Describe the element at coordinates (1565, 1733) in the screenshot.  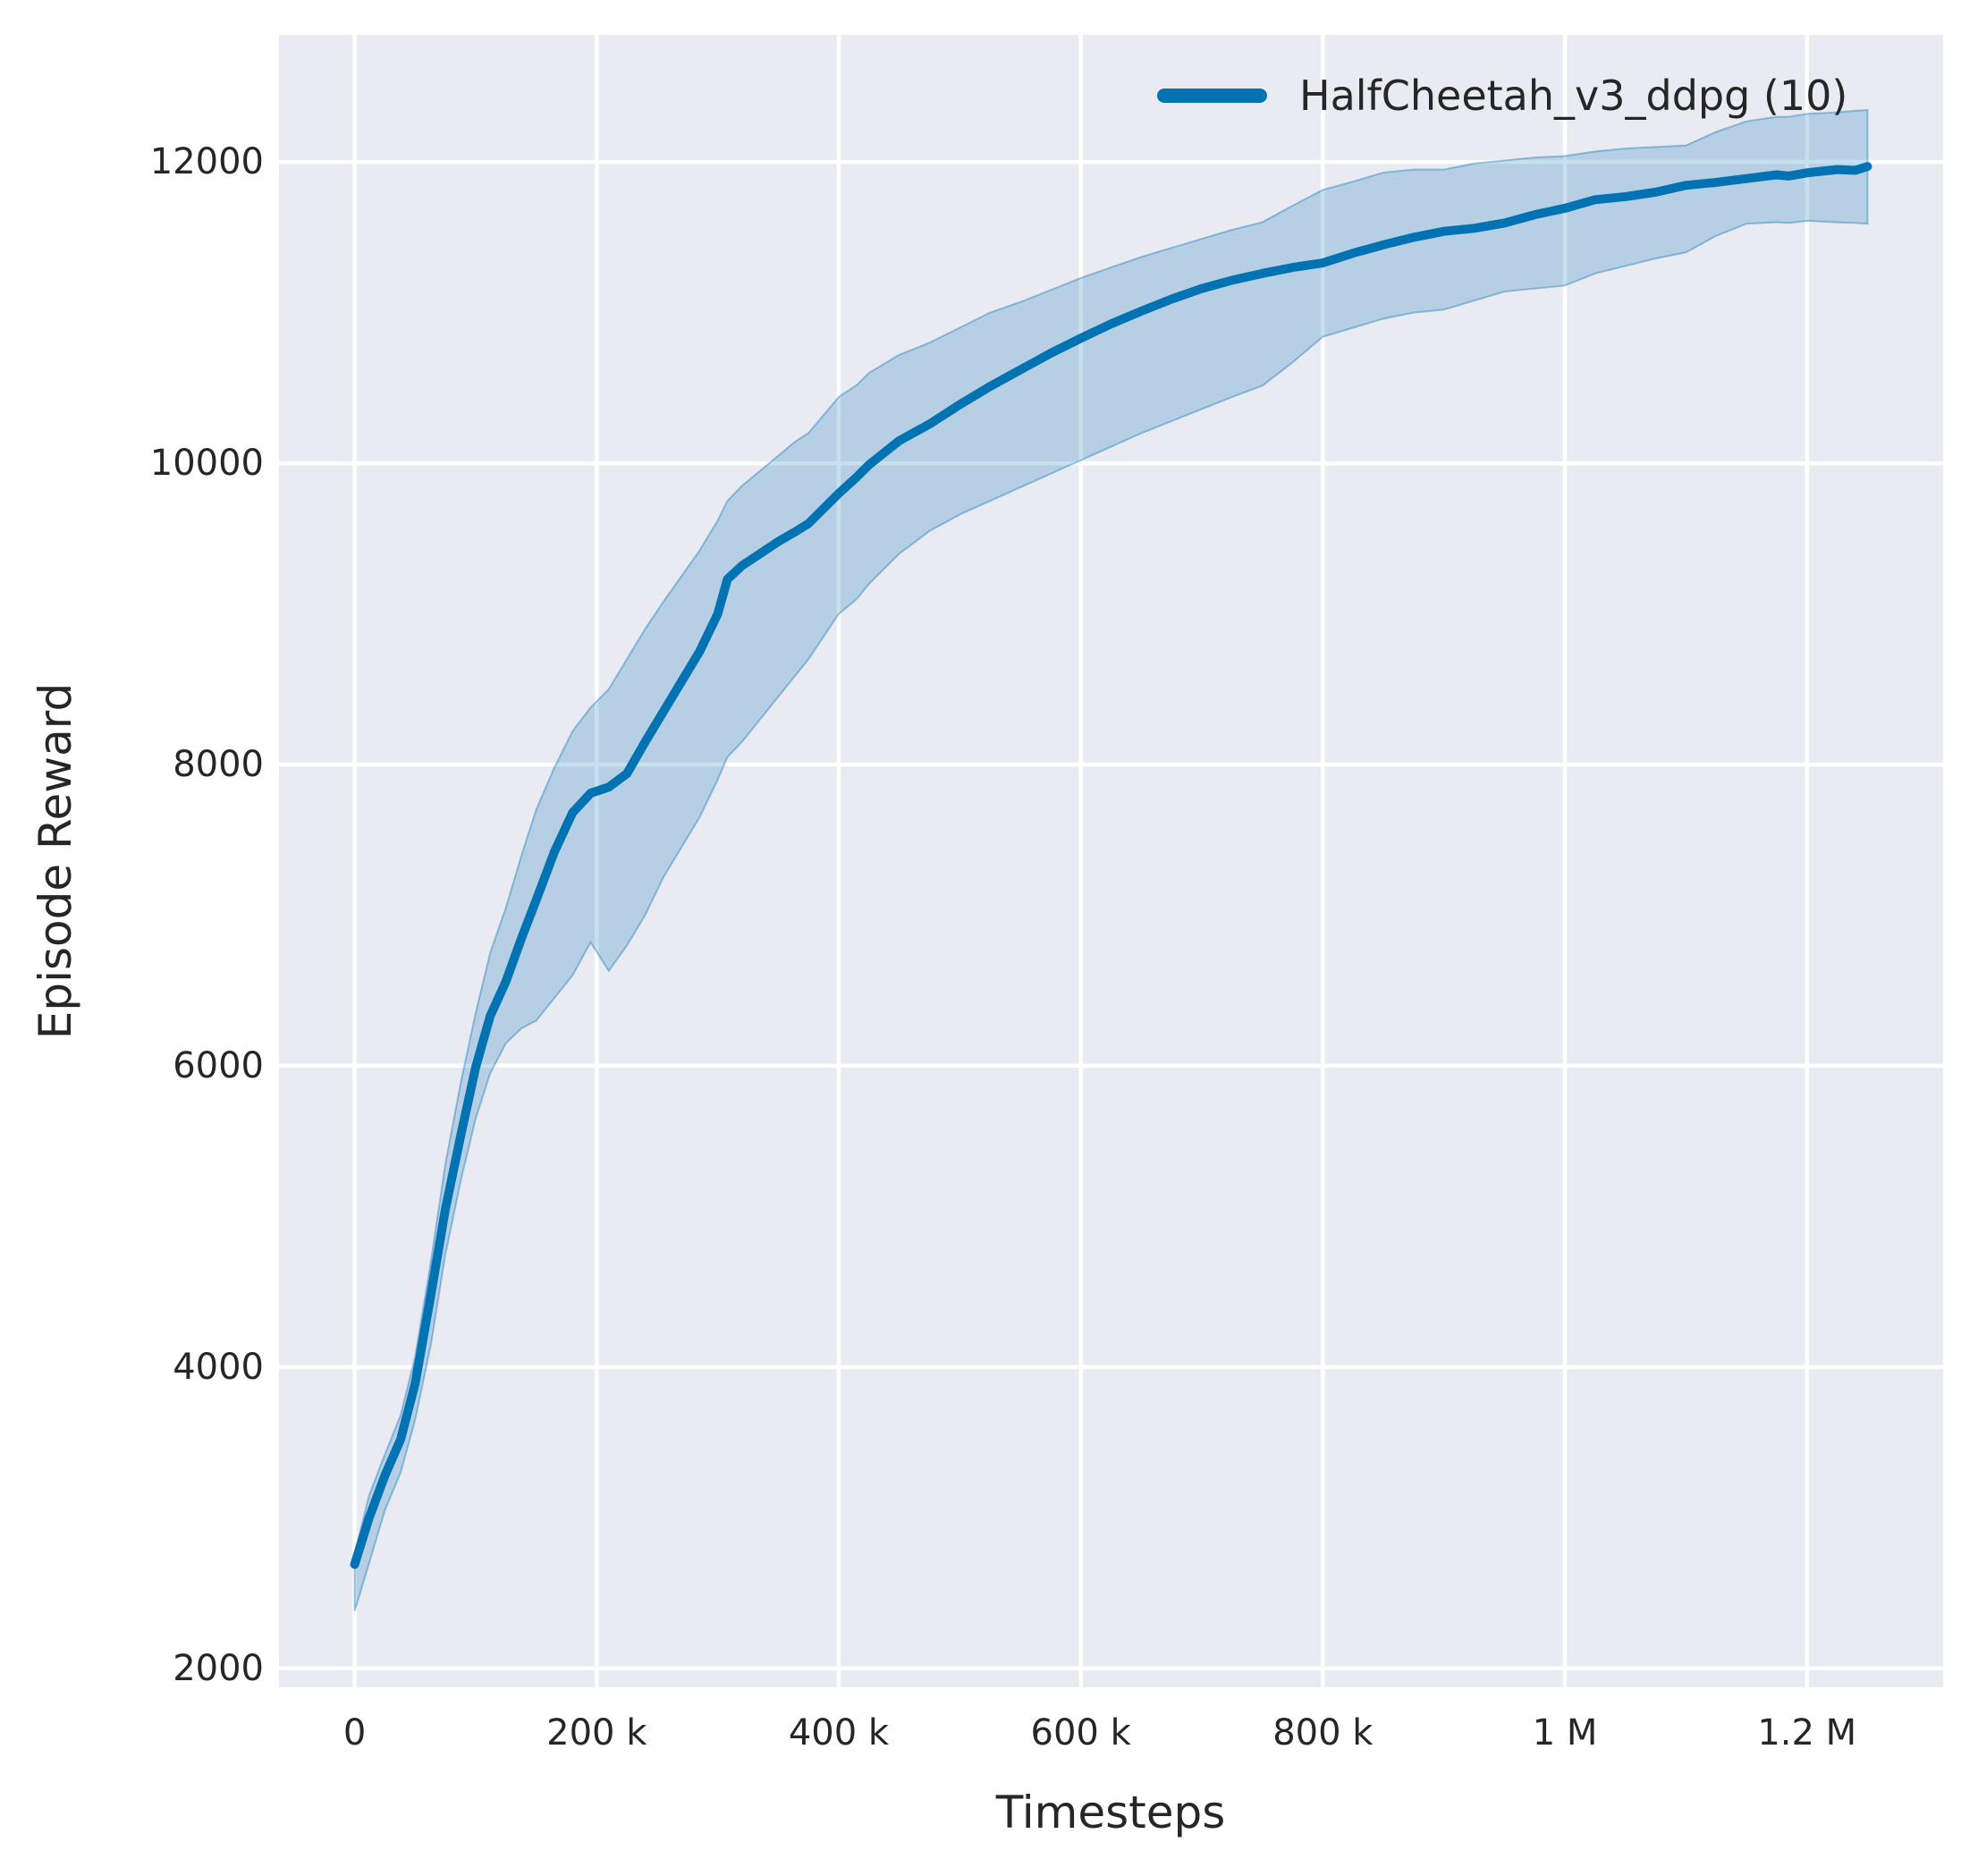
I see `x-tick-label: 1 M` at that location.